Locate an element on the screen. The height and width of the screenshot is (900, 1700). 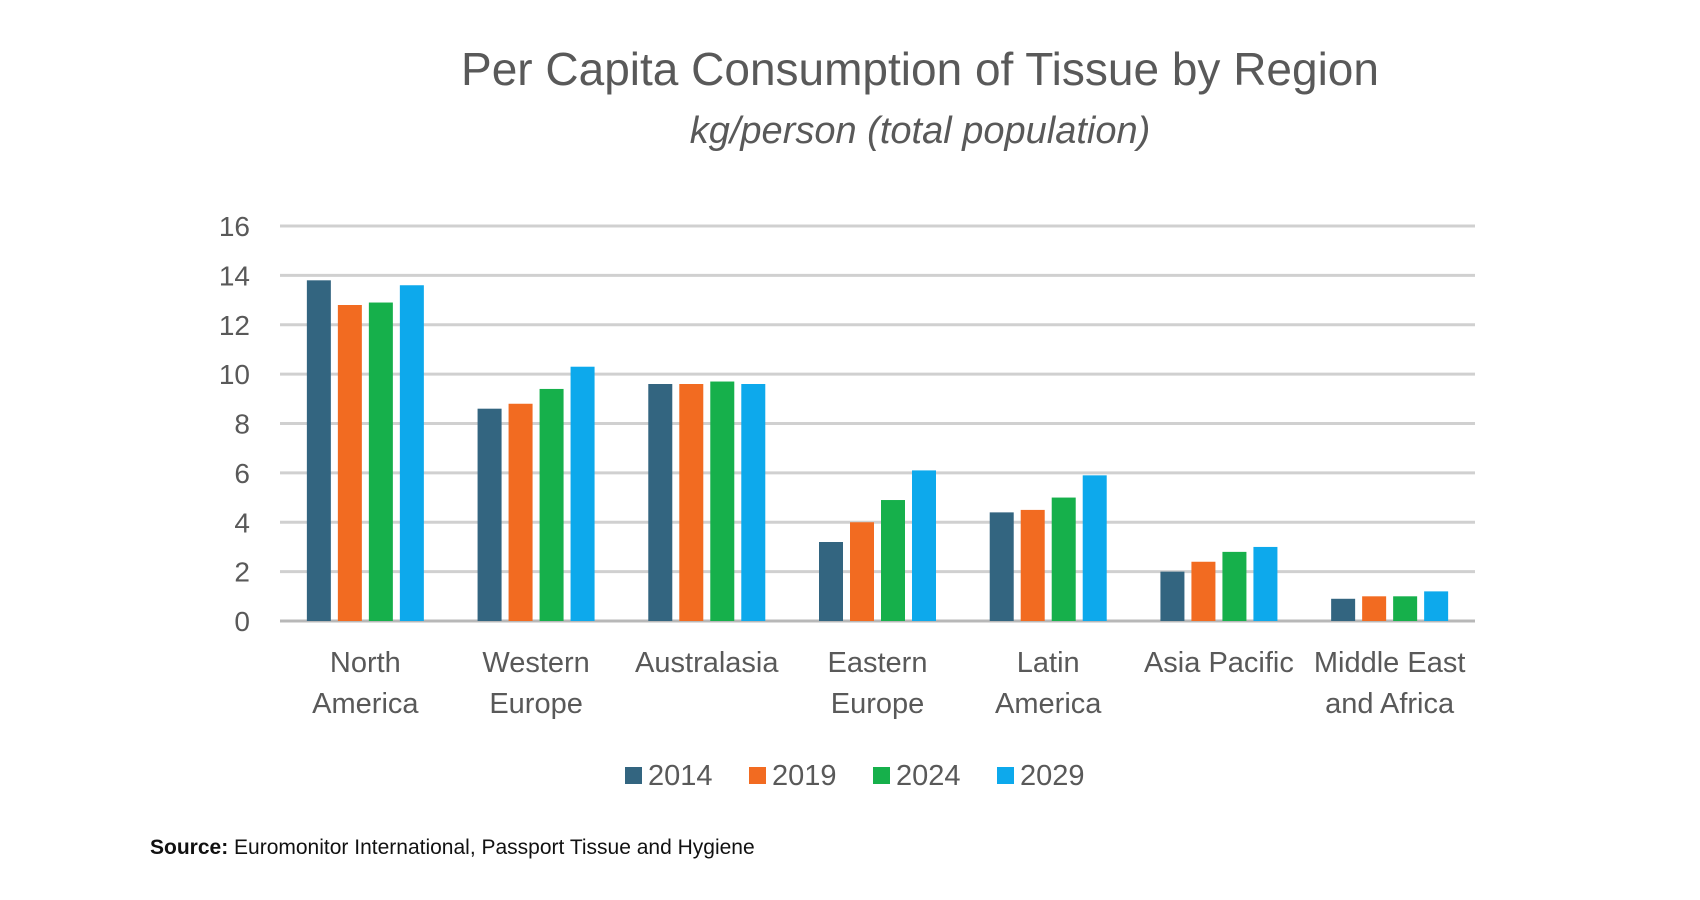
y-tick-label: 10 is located at coordinates (234, 374).